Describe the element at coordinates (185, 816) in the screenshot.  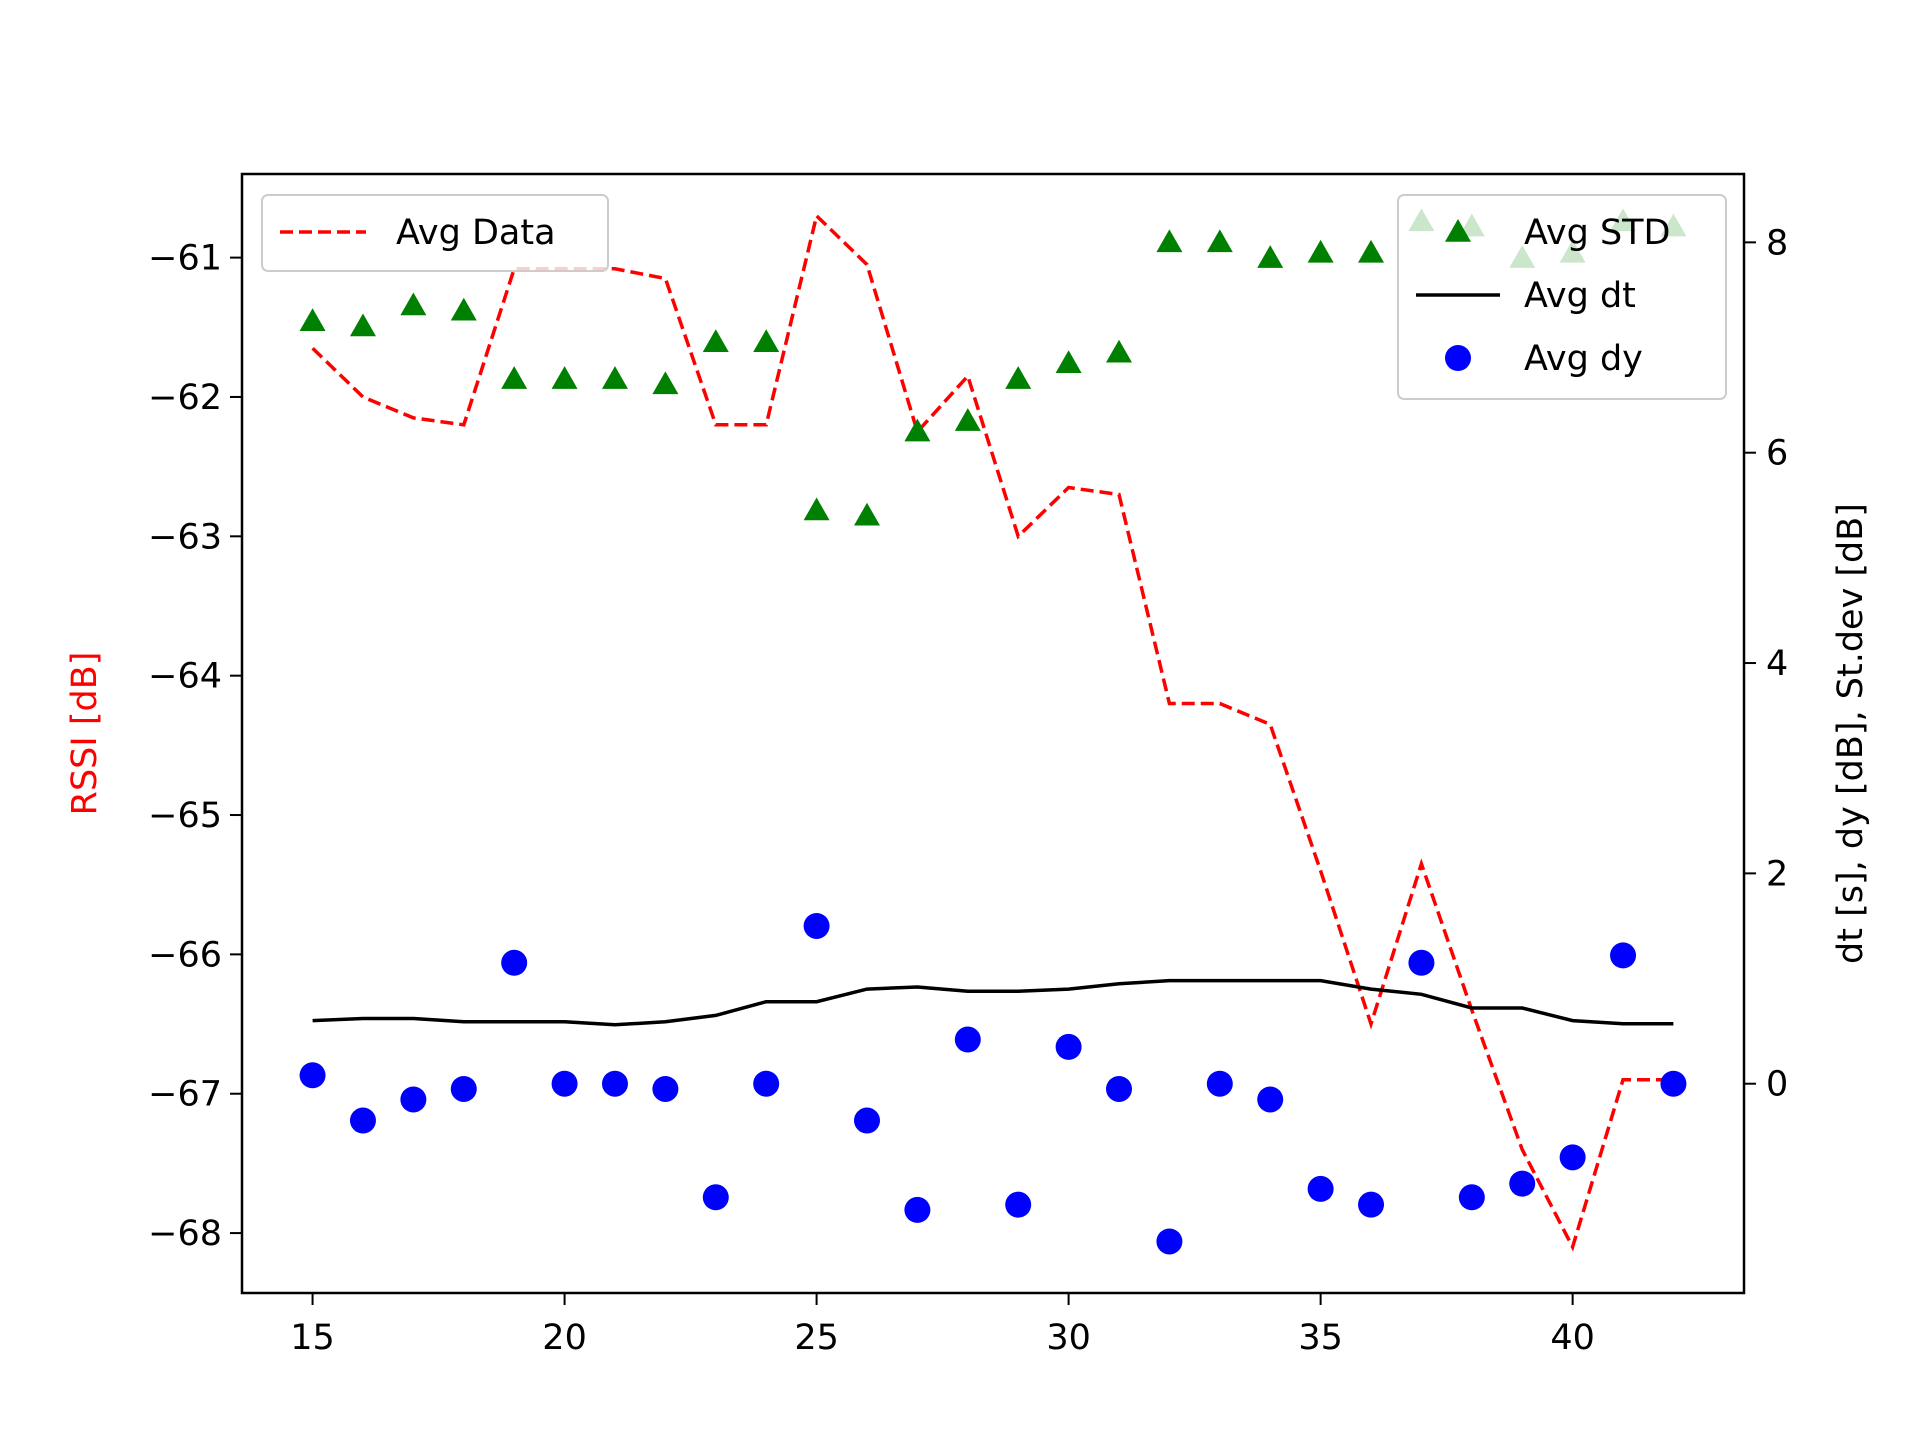
I see `left-y-tick-label: −65` at that location.